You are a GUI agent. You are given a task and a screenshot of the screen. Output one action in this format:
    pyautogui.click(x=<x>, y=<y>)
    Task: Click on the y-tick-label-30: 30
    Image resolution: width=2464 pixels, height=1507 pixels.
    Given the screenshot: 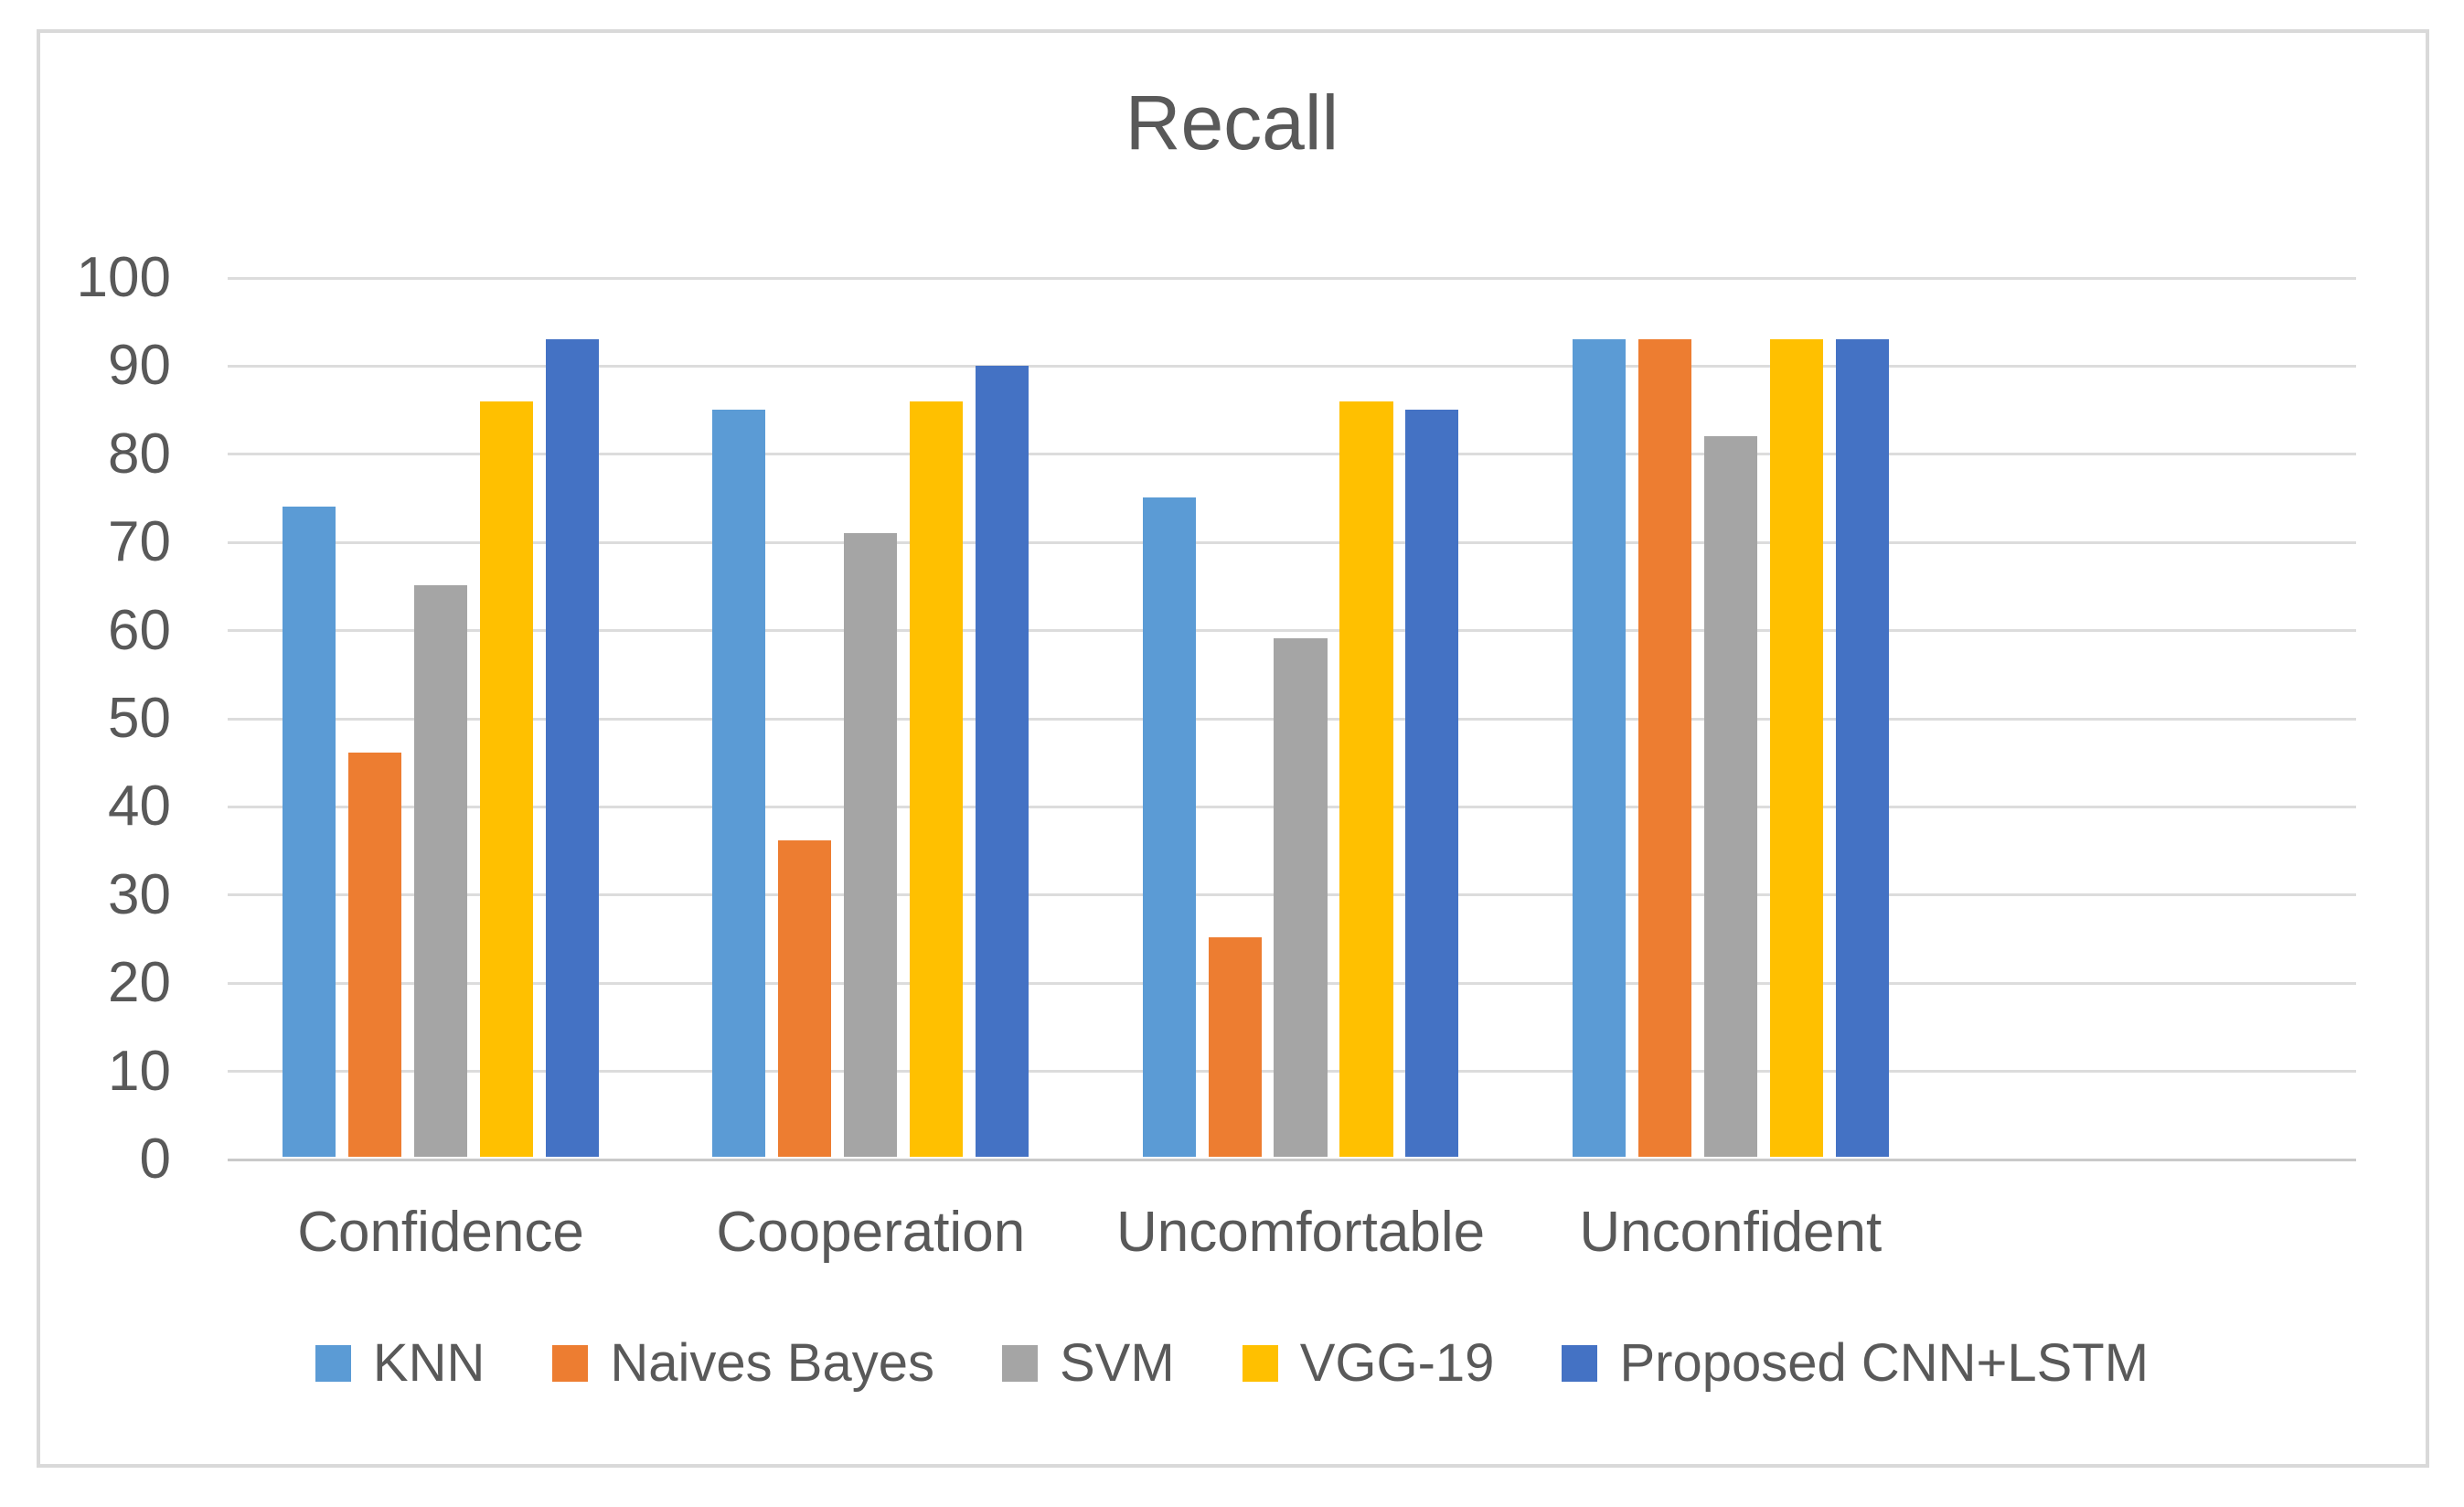 What is the action you would take?
    pyautogui.click(x=139, y=894)
    